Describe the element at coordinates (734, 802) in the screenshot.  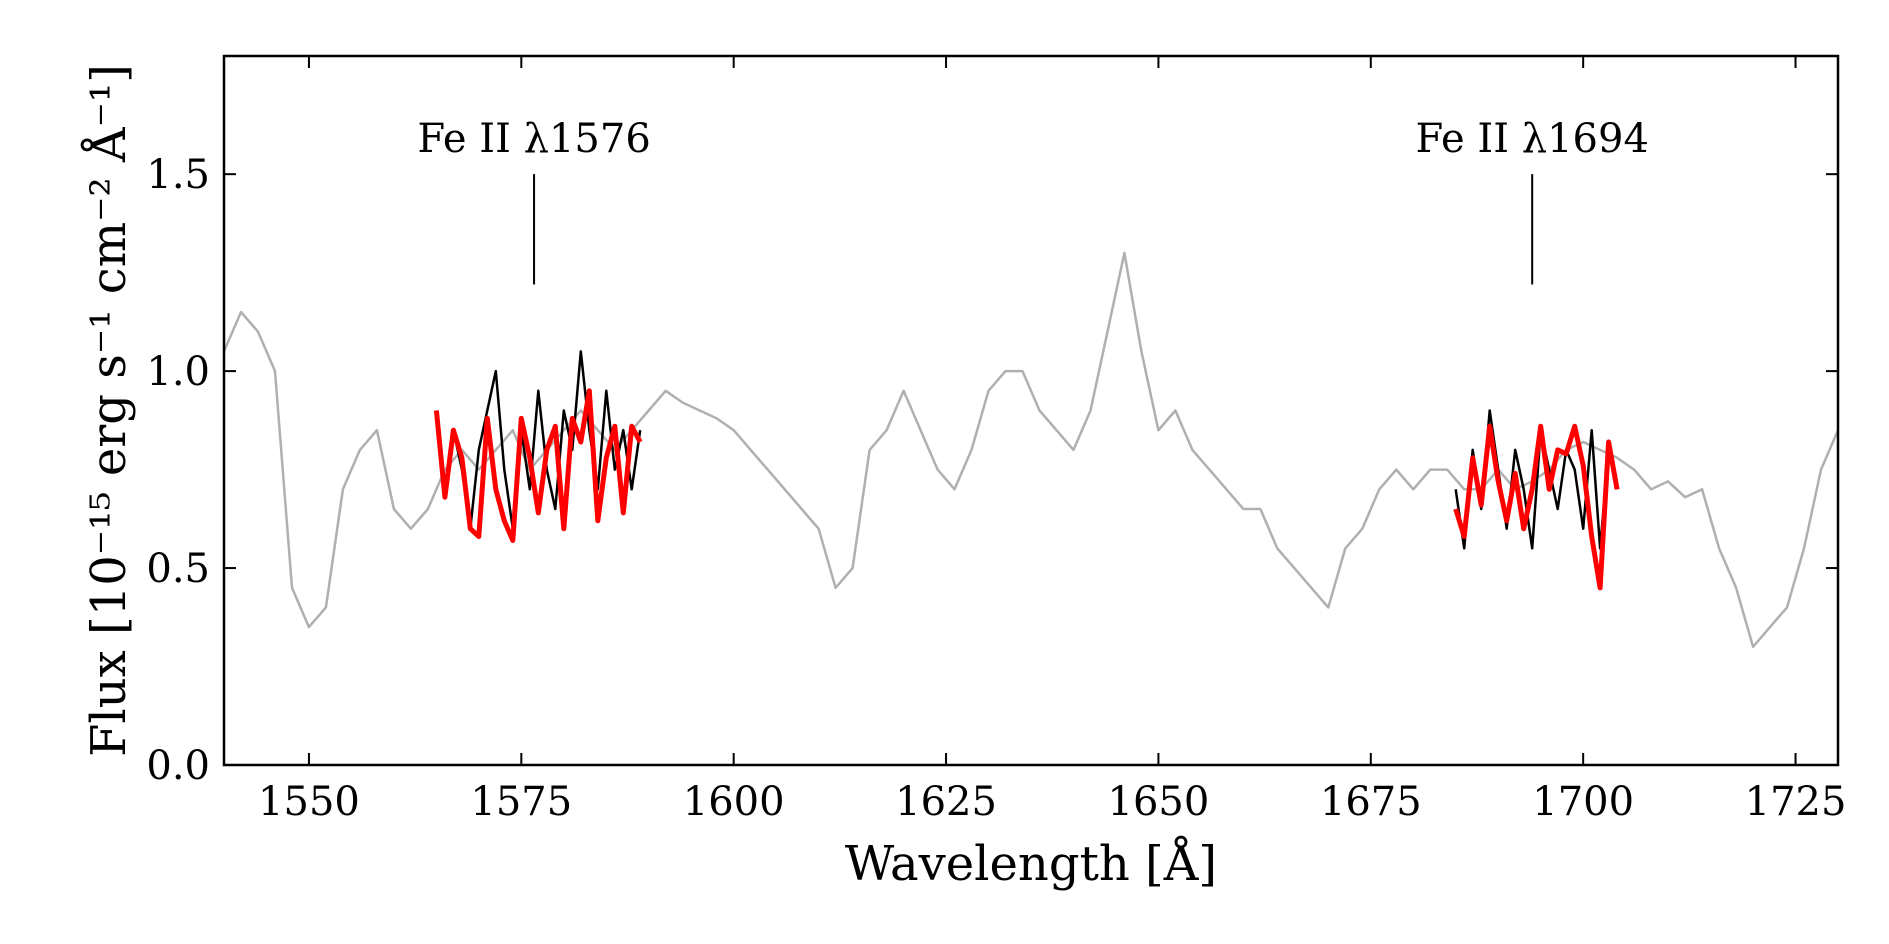
I see `x-tick-label: 1600` at that location.